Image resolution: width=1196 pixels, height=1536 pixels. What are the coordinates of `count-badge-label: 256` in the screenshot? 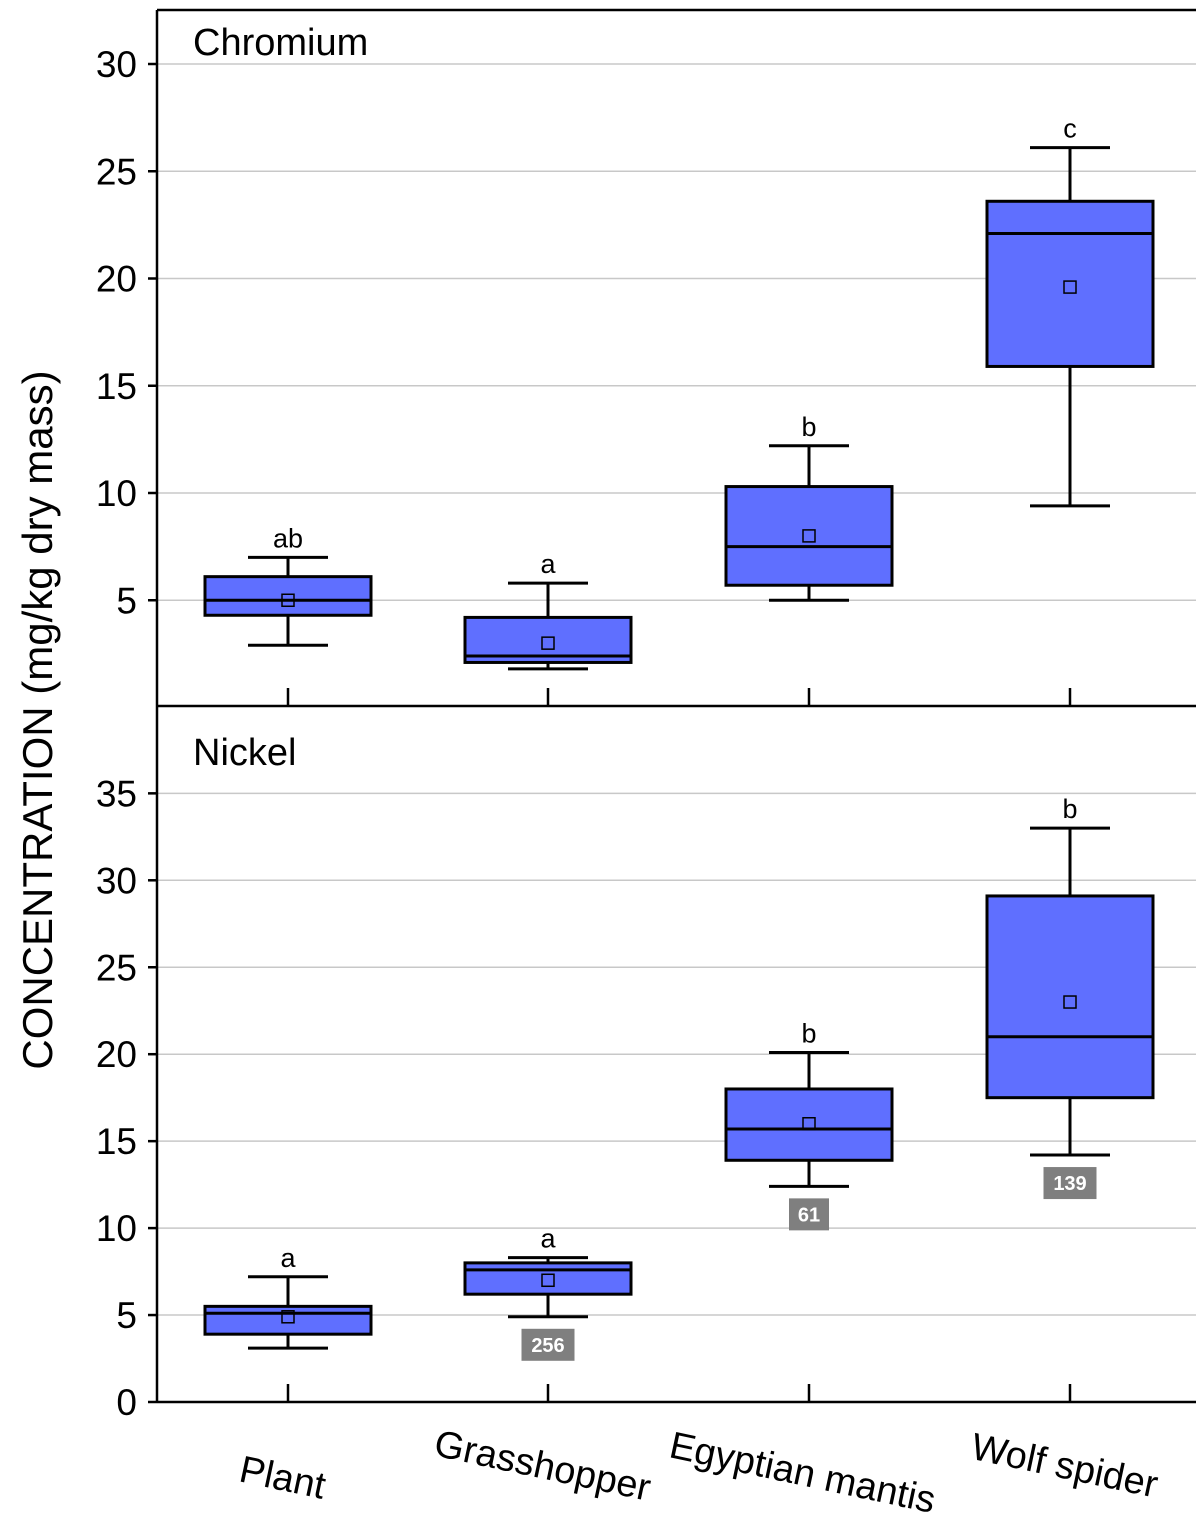 It's located at (547, 1346).